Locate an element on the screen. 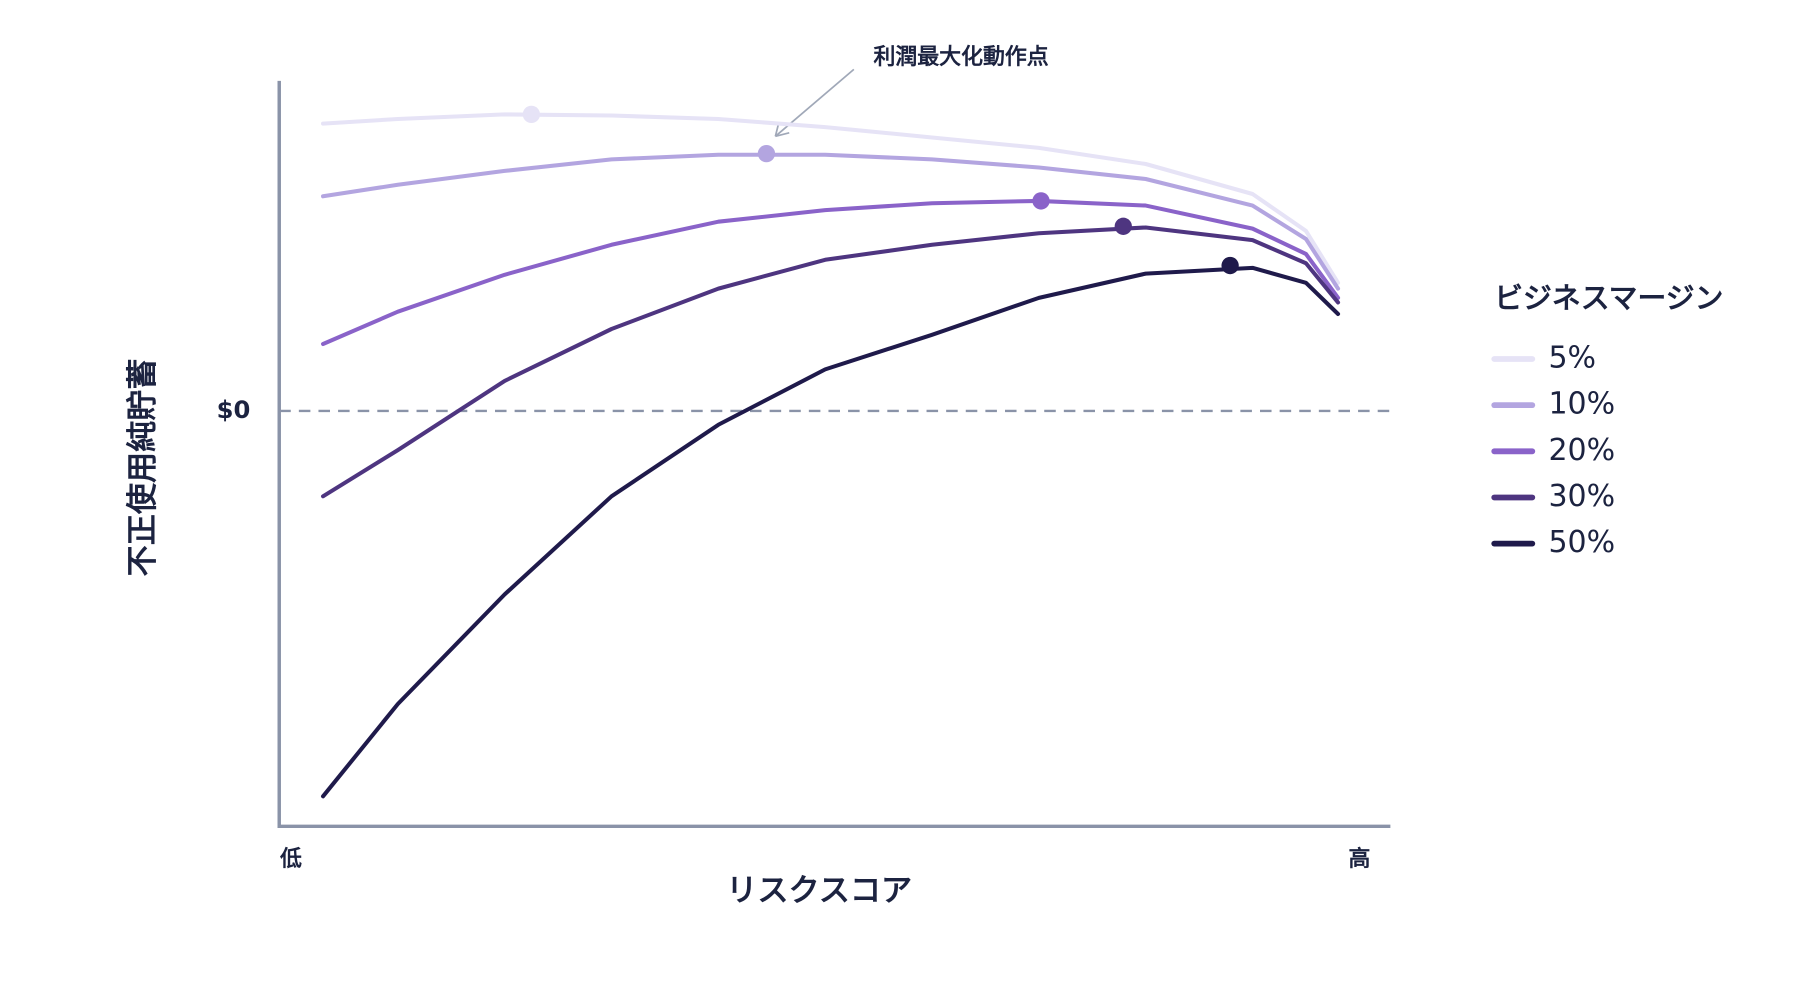 This screenshot has height=988, width=1800. y-tick-label: $0 is located at coordinates (234, 410).